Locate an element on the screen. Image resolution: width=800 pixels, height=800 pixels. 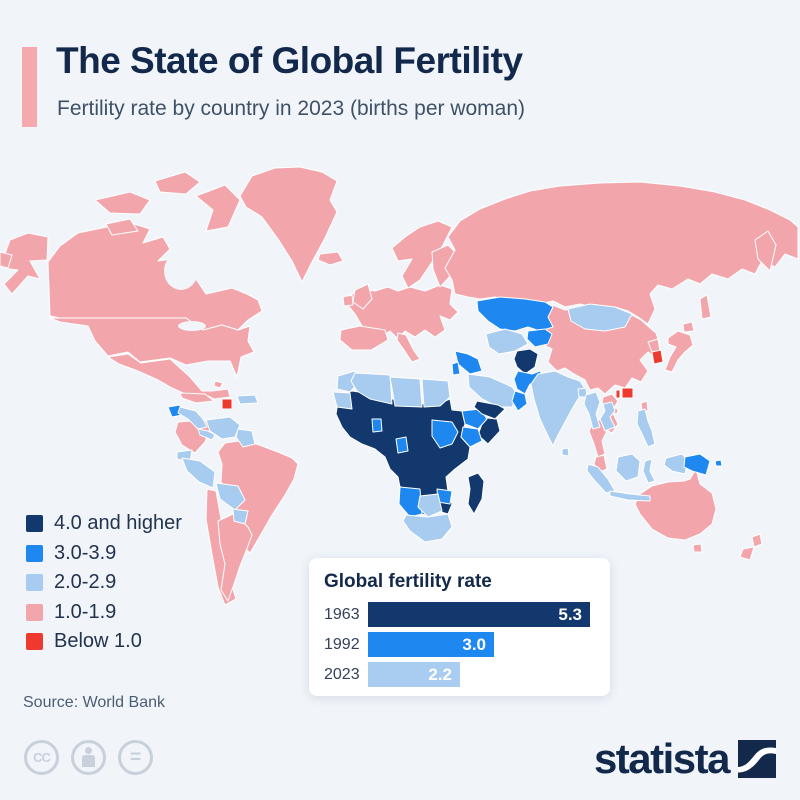
region-south-korea is located at coordinates (657, 357).